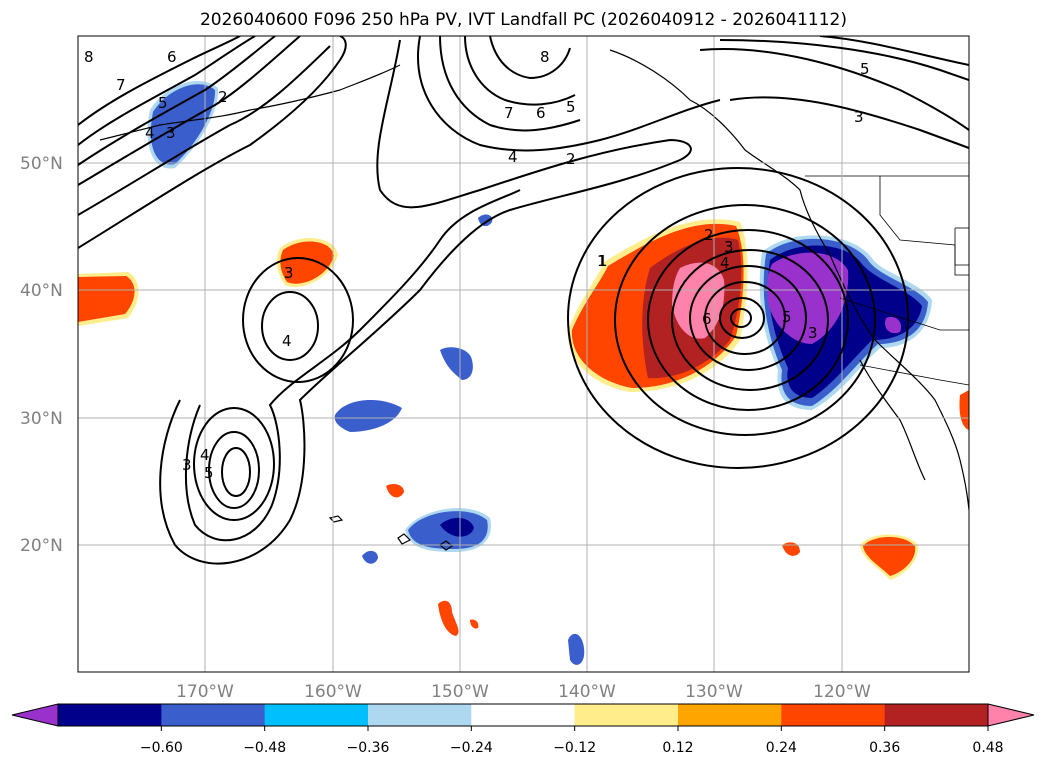 Image resolution: width=1047 pixels, height=765 pixels. Describe the element at coordinates (333, 692) in the screenshot. I see `lon-label-160w: 160°W` at that location.